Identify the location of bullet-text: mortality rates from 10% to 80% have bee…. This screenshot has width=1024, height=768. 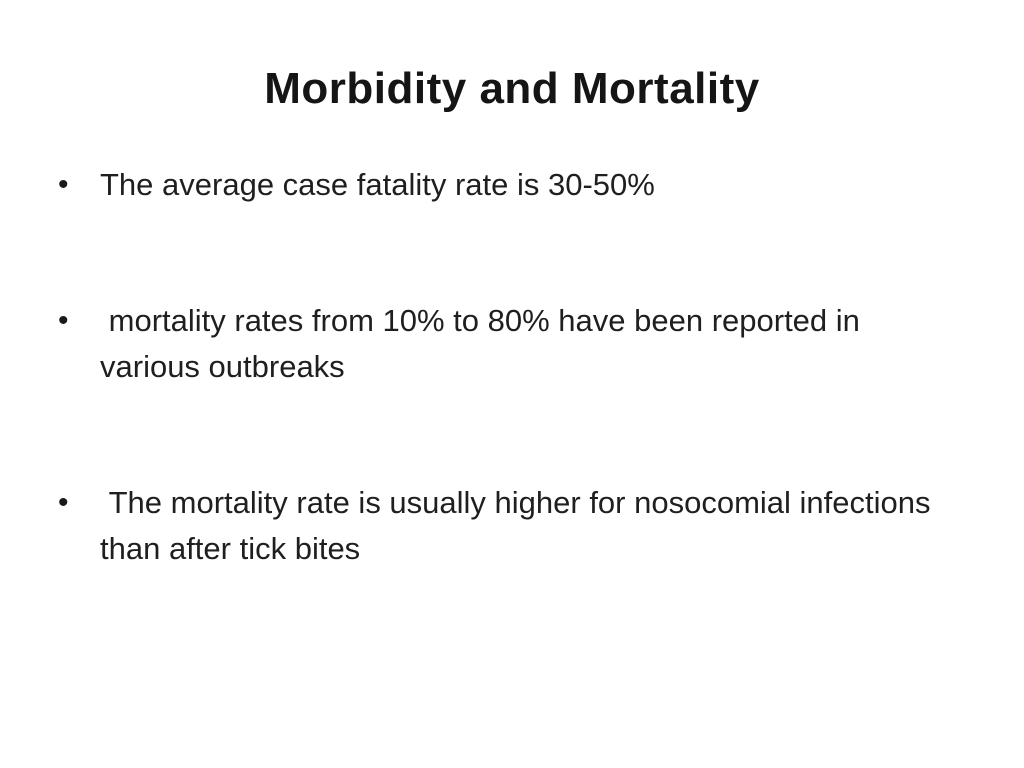
(484, 343).